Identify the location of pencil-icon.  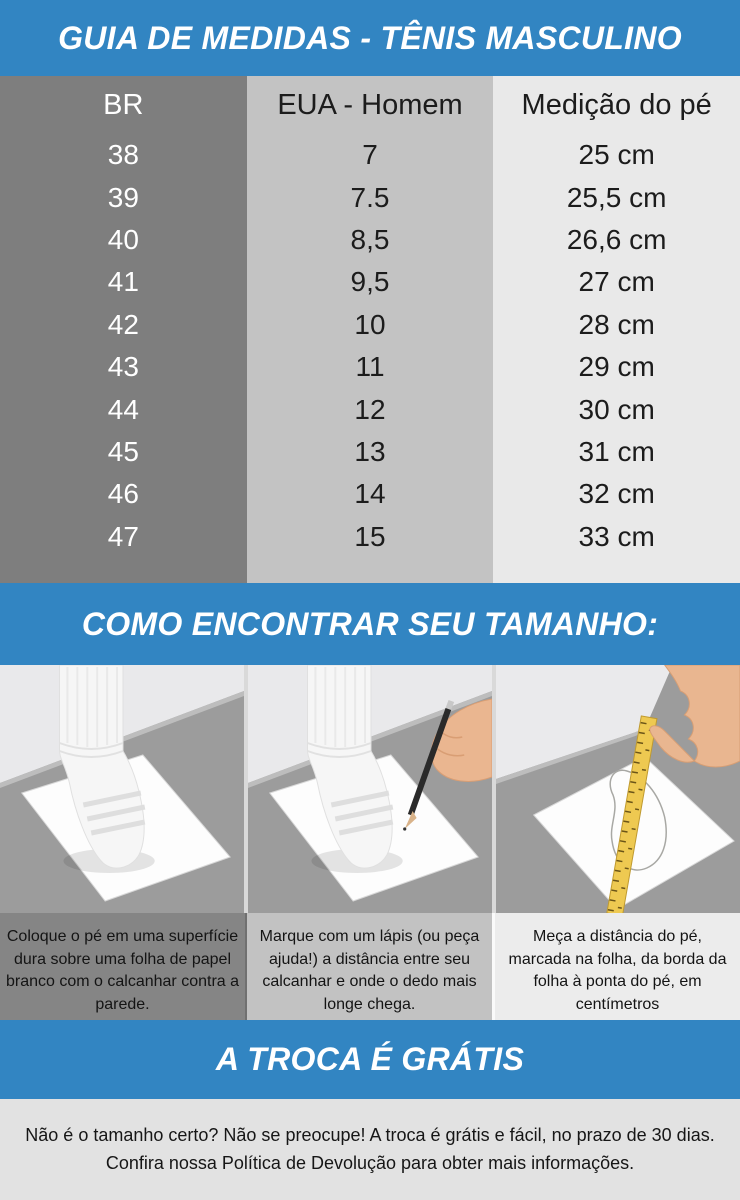
(429, 762).